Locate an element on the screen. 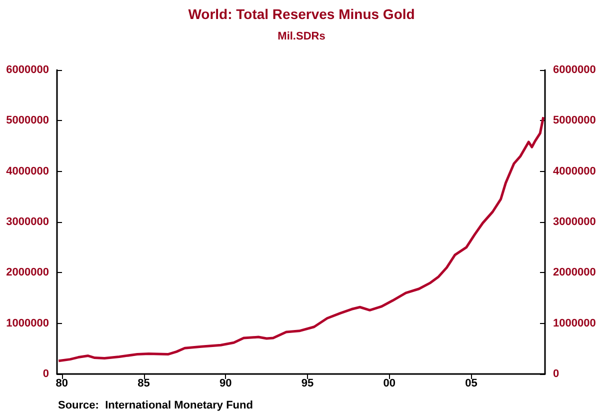  y2-tick-label: 3000000 is located at coordinates (574, 222).